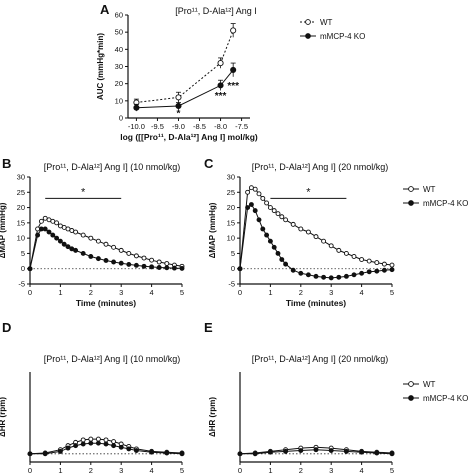 The height and width of the screenshot is (474, 474). I want to click on legend-label: WT, so click(429, 189).